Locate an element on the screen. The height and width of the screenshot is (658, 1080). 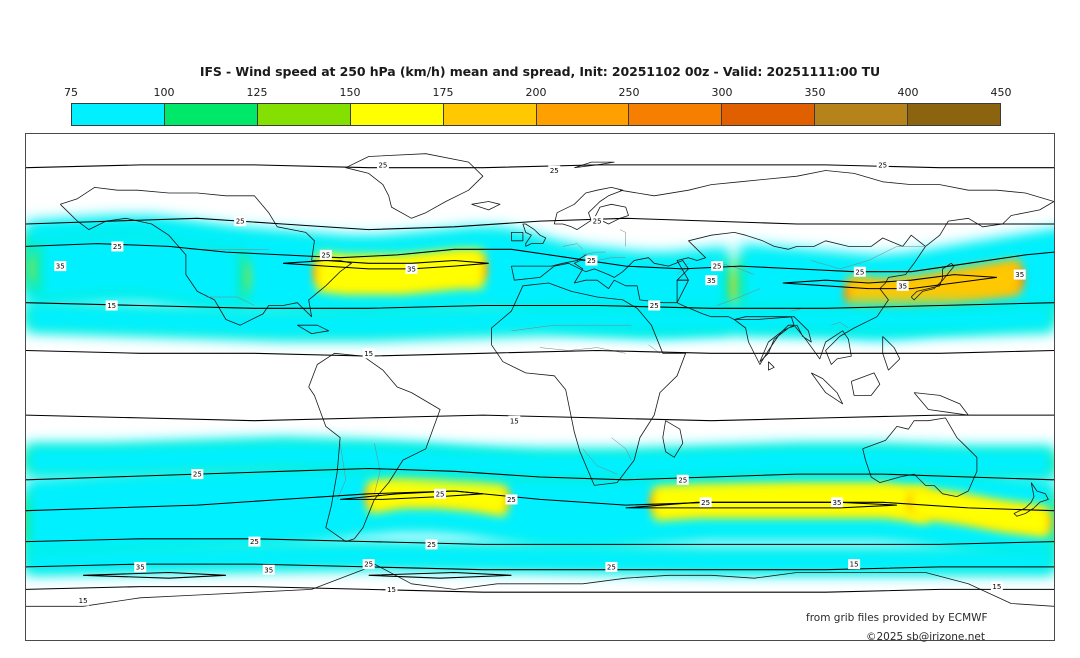
colorbar-tick-125: 125 is located at coordinates (257, 92).